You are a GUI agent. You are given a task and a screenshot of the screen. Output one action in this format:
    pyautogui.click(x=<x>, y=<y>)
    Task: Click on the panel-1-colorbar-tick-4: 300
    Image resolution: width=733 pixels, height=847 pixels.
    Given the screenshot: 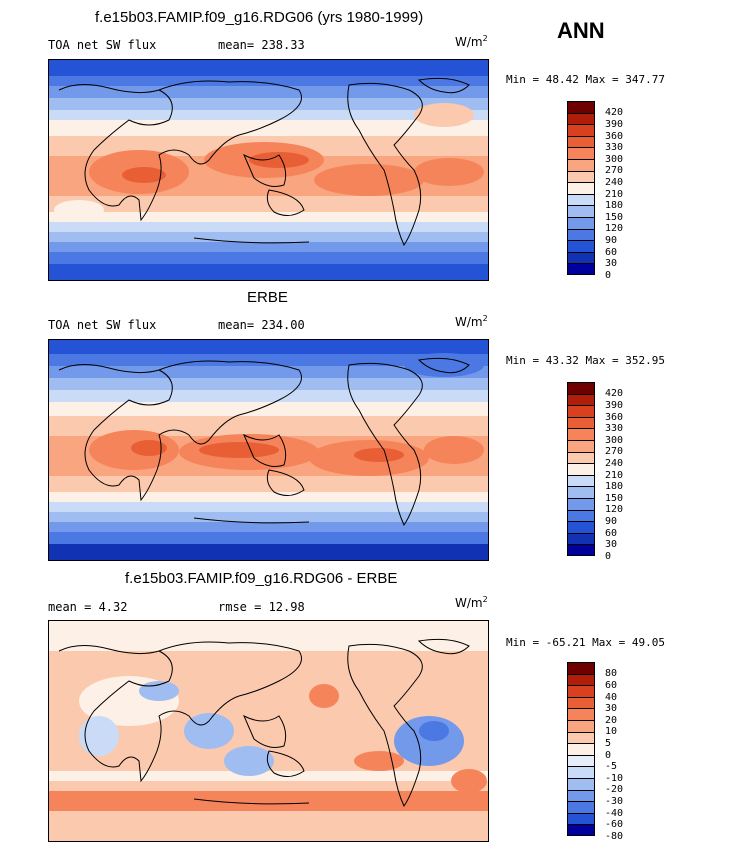 What is the action you would take?
    pyautogui.click(x=614, y=159)
    